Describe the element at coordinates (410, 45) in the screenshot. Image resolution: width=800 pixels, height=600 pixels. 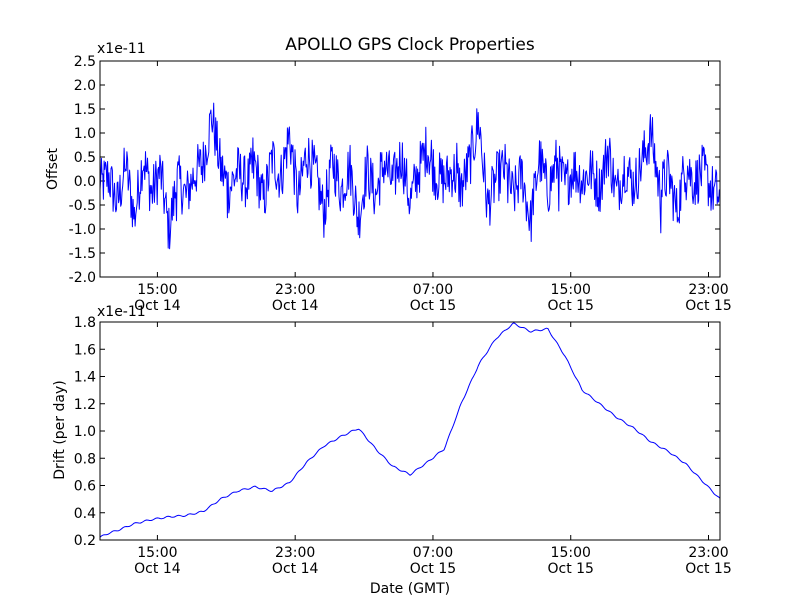
I see `figure-title: APOLLO GPS Clock Properties` at that location.